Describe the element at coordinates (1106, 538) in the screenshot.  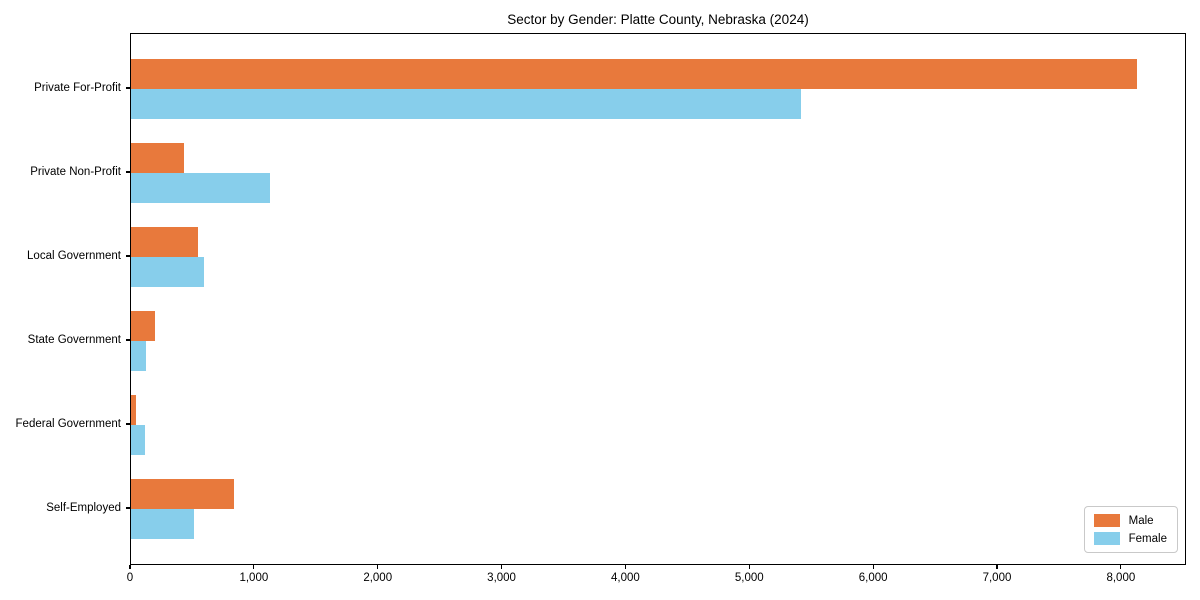
I see `legend-swatch-female` at that location.